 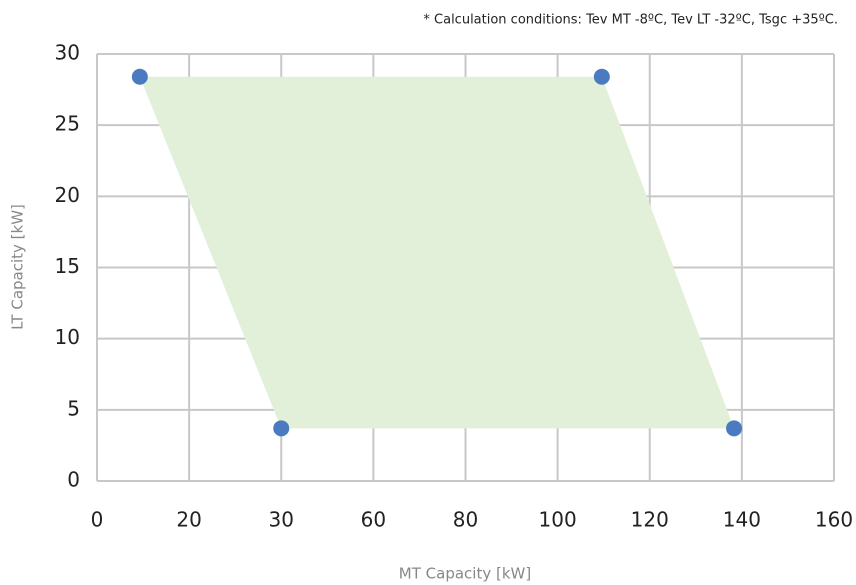 I want to click on y-axis-title: LT Capacity [kW], so click(x=18, y=267).